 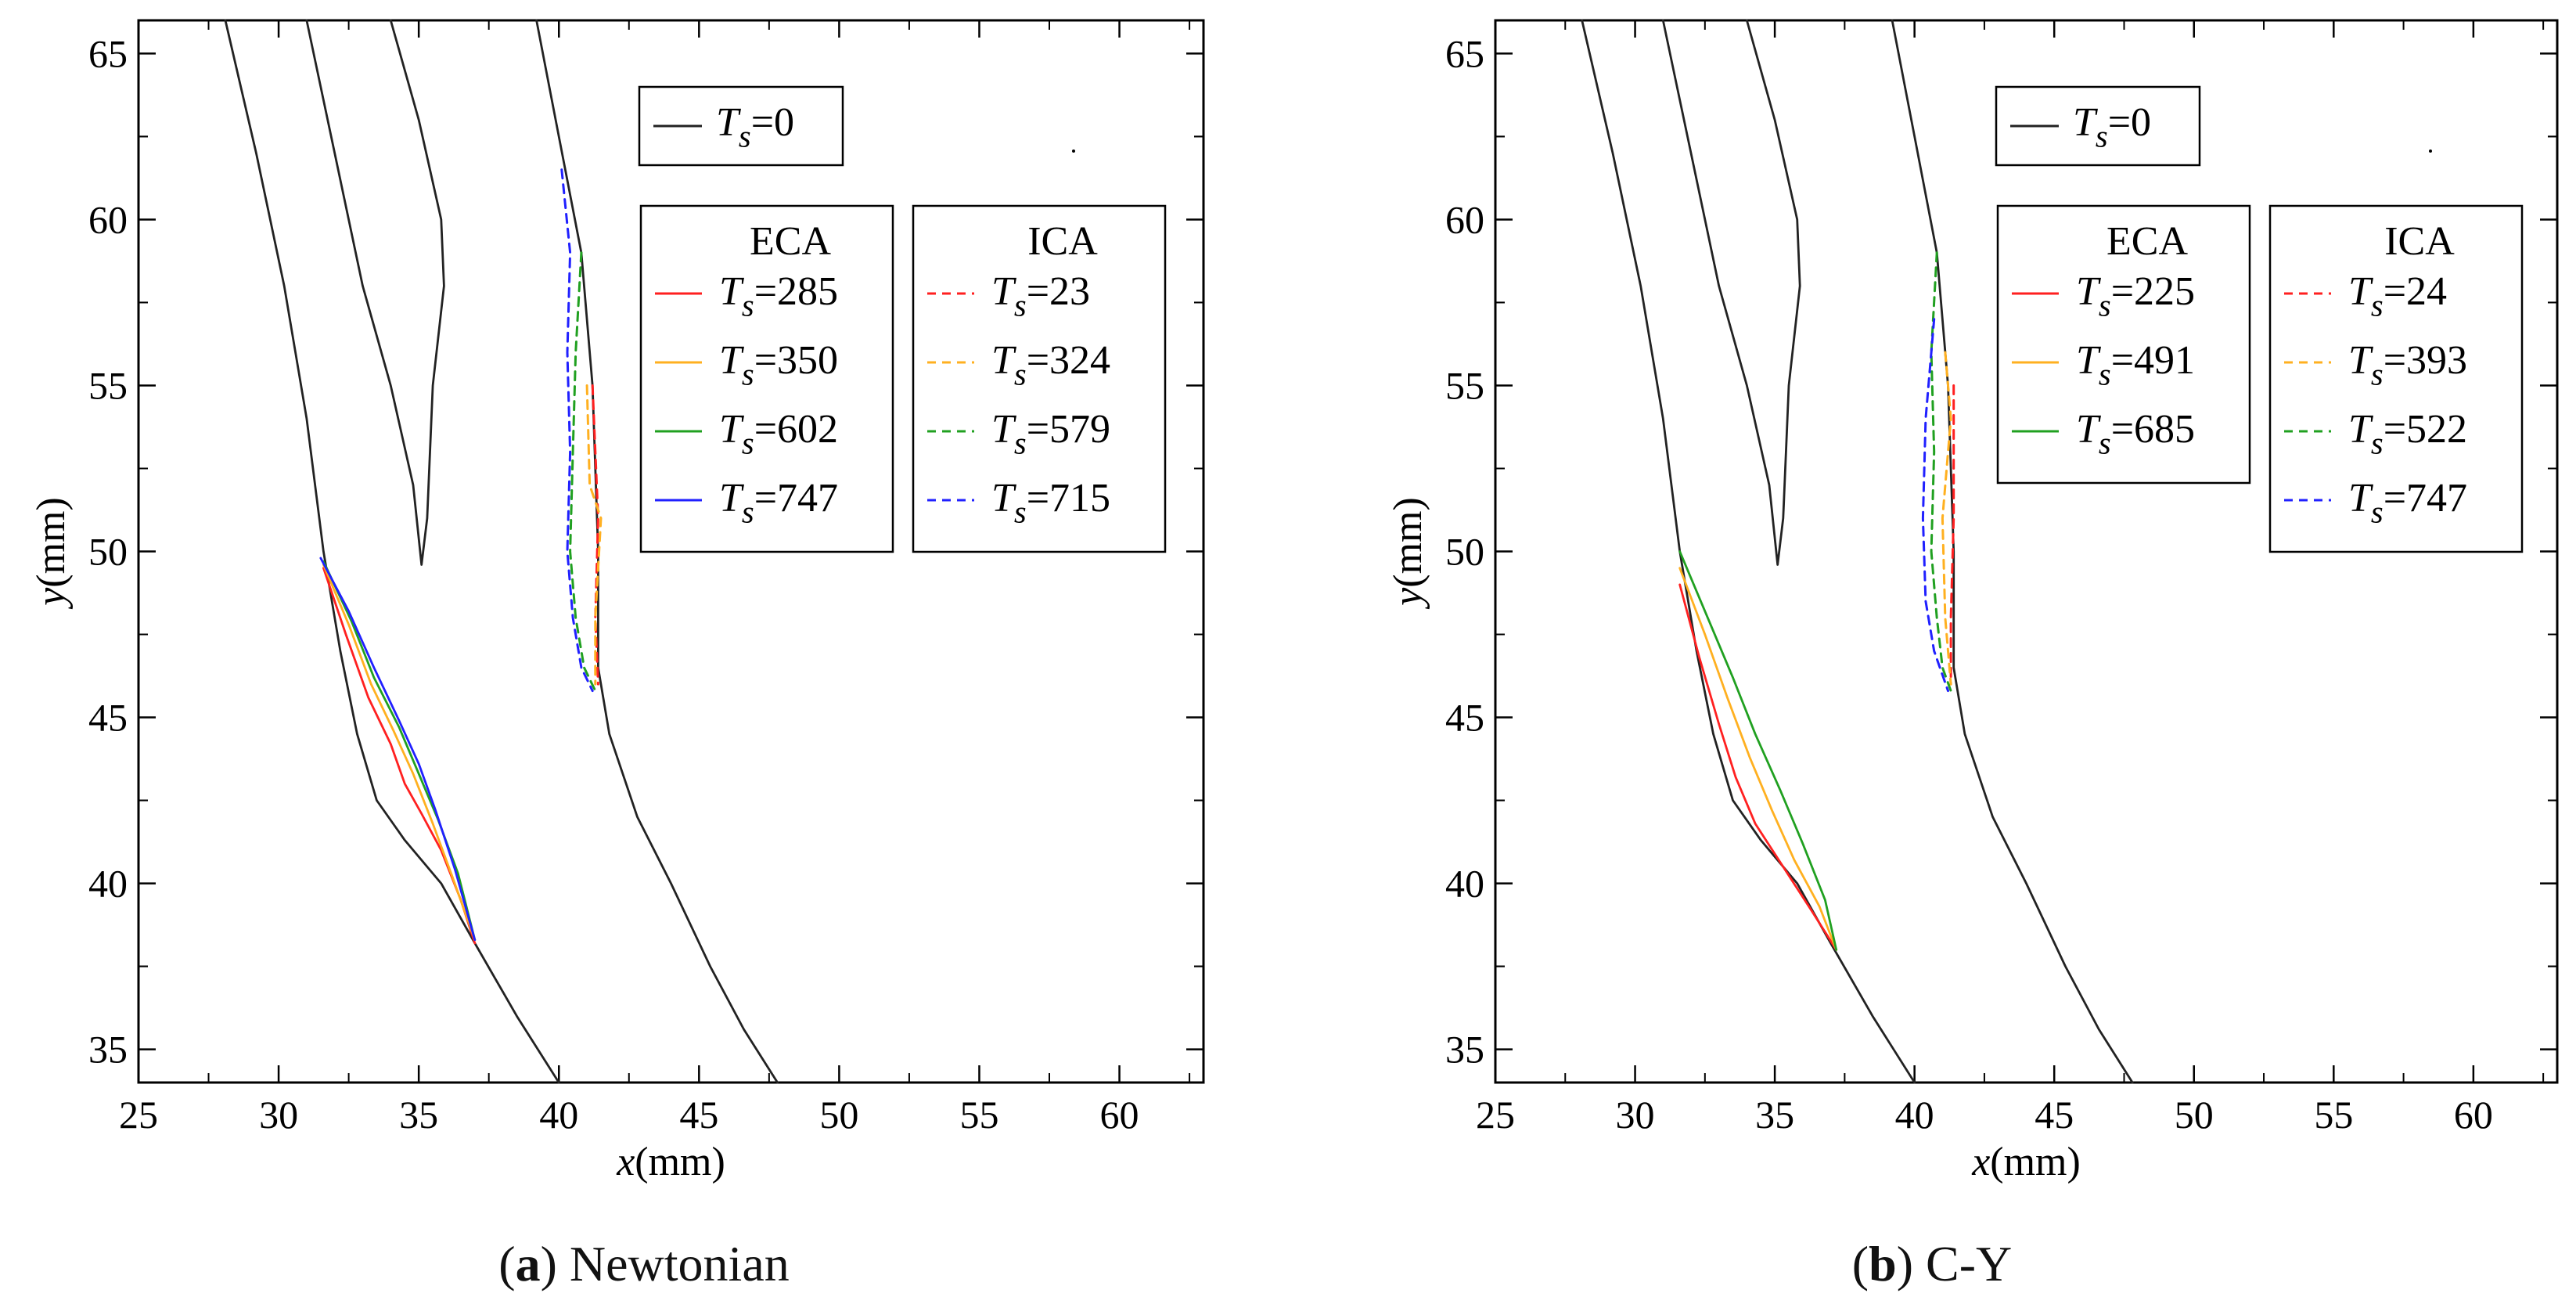 I want to click on caption-b-text: C-Y, so click(x=1969, y=1264).